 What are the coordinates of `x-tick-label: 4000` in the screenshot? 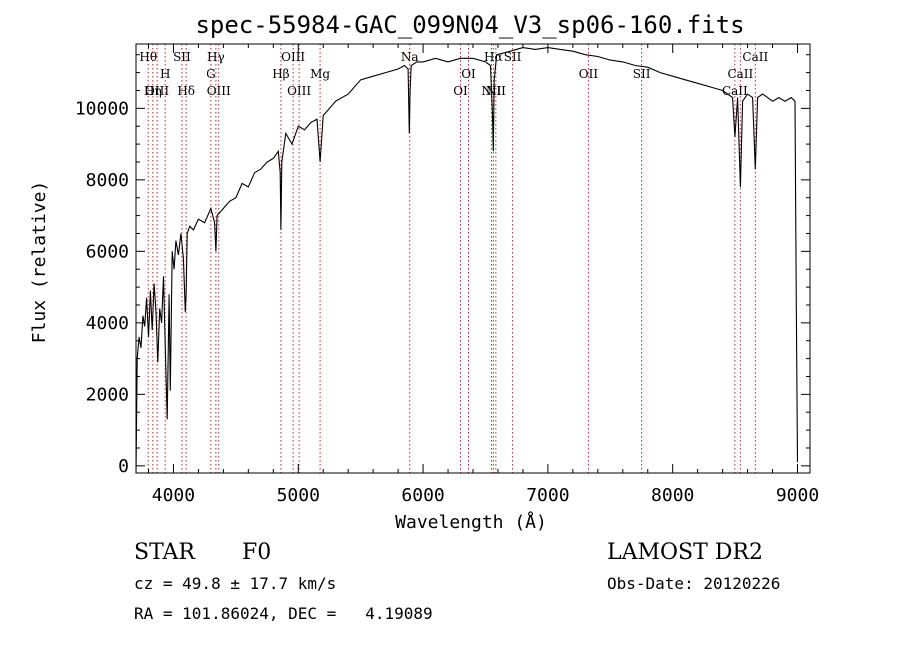 It's located at (173, 495).